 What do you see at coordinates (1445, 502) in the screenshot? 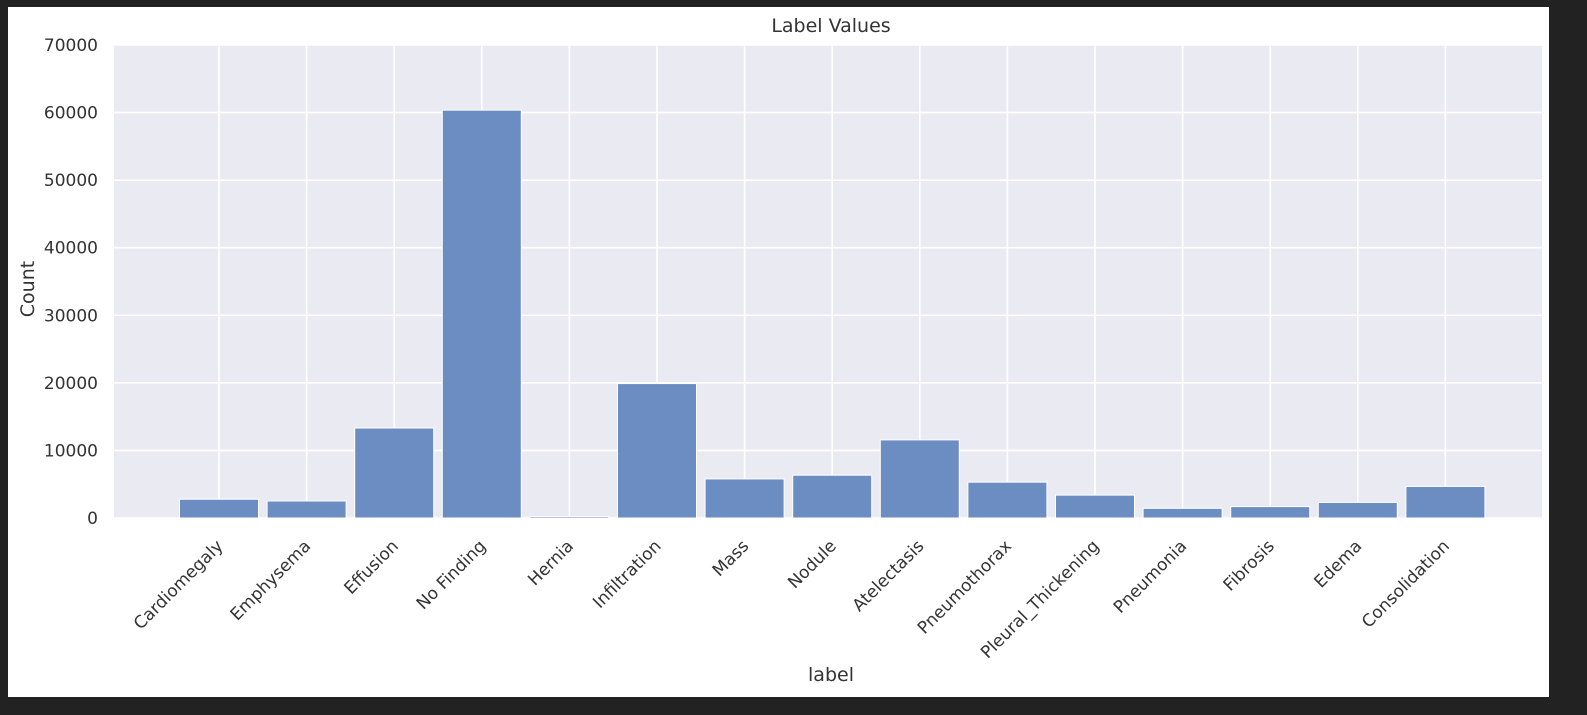
I see `bar-consolidation` at bounding box center [1445, 502].